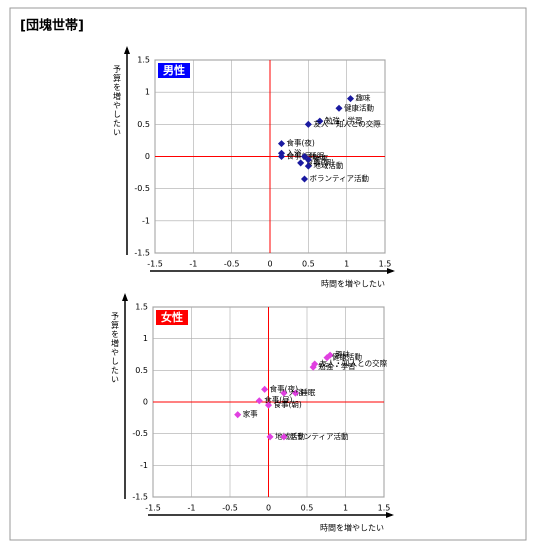 This screenshot has height=552, width=535. I want to click on legend-label: 女性, so click(172, 317).